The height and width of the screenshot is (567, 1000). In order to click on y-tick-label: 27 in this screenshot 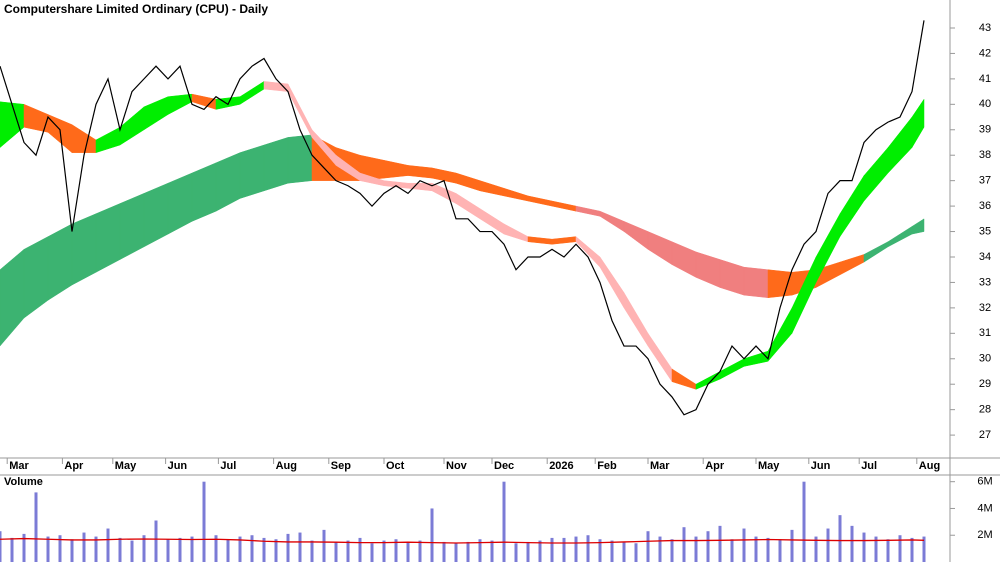, I will do `click(985, 435)`.